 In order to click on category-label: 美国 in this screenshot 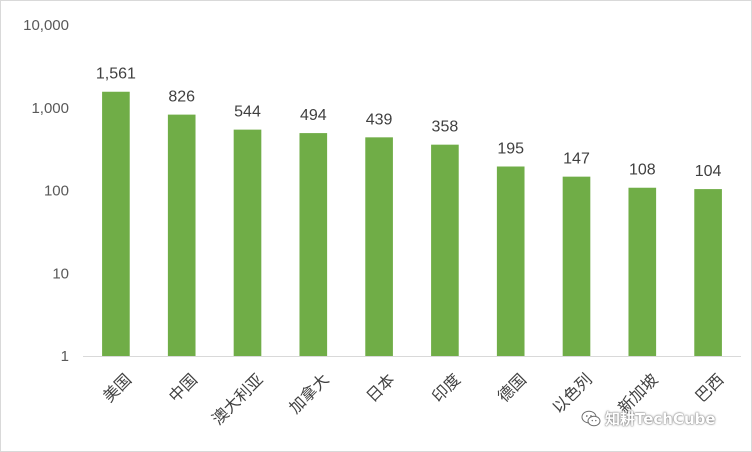, I will do `click(117, 388)`.